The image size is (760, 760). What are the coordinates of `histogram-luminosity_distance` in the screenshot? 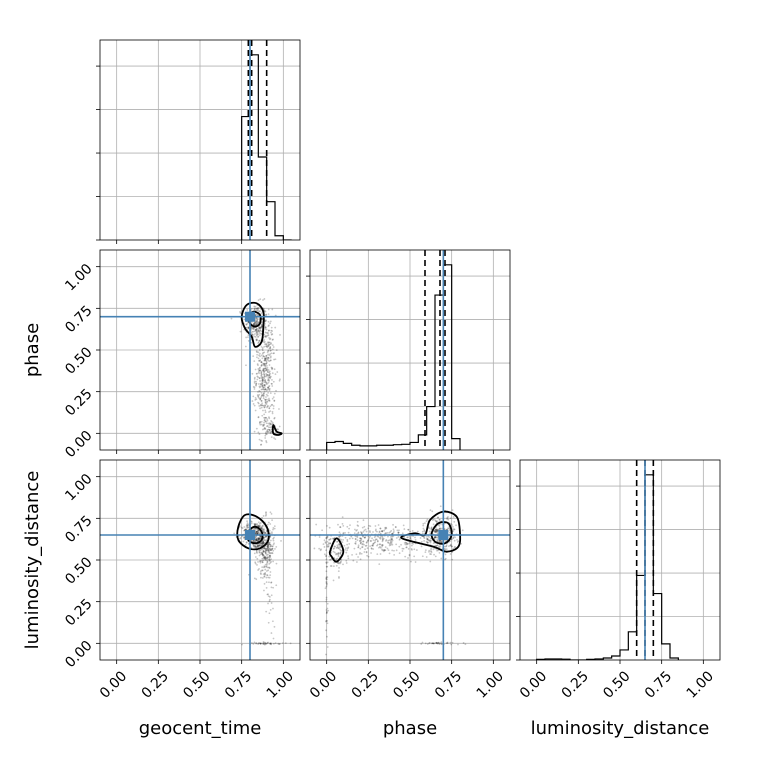 It's located at (607, 567).